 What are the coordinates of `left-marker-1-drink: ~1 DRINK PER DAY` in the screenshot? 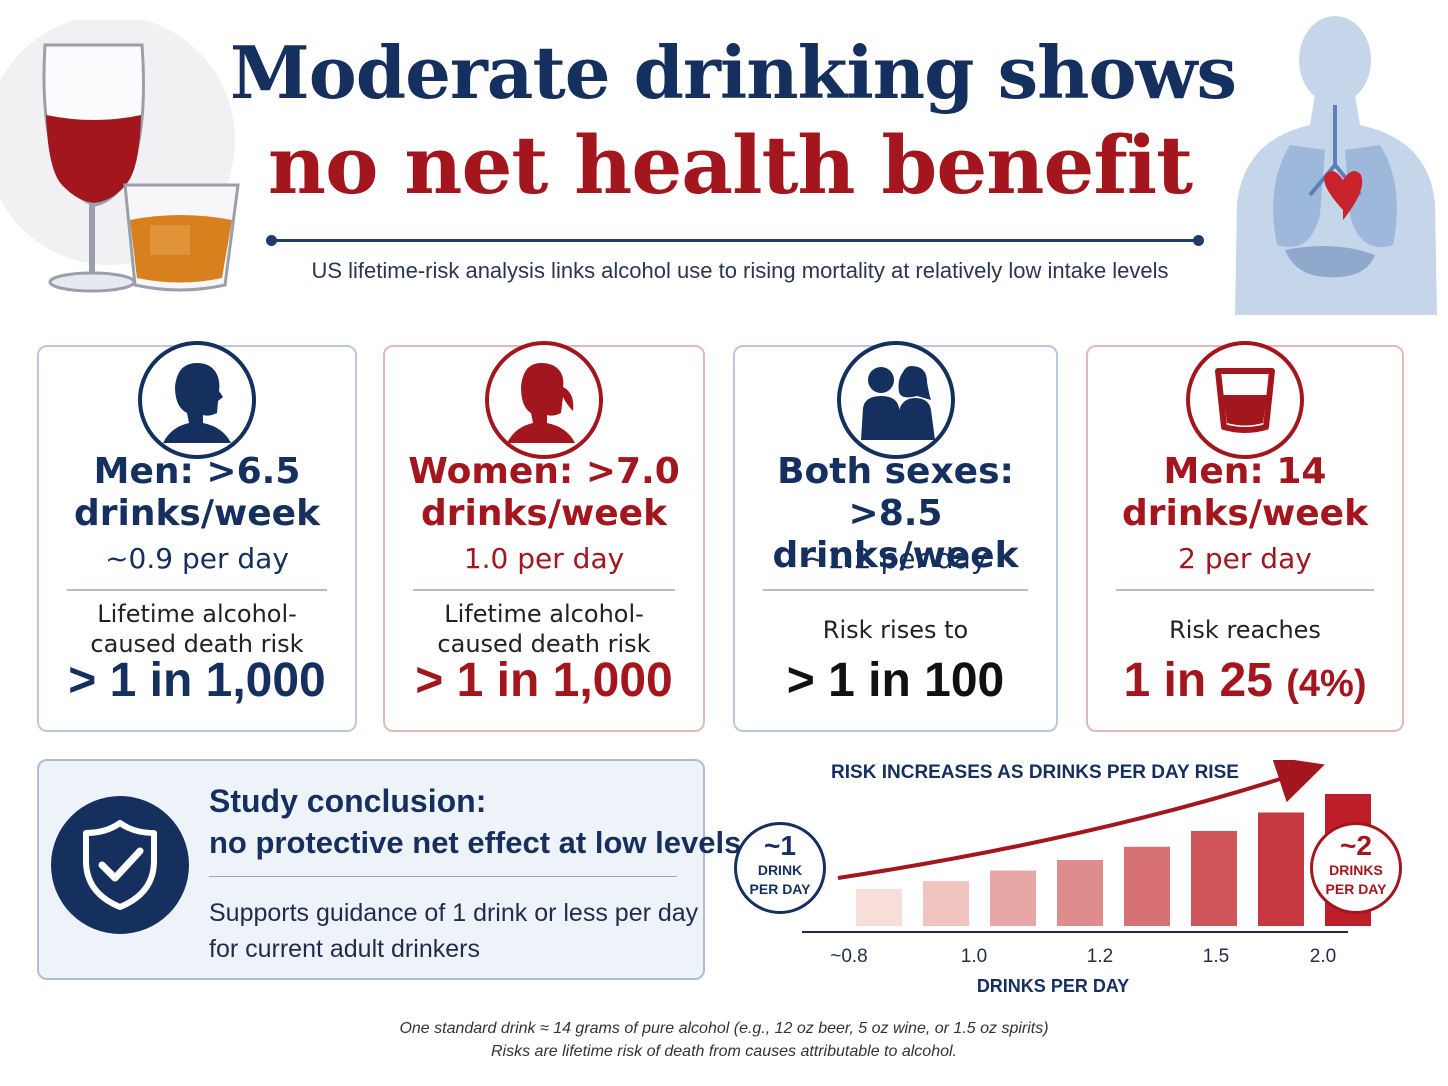 It's located at (780, 868).